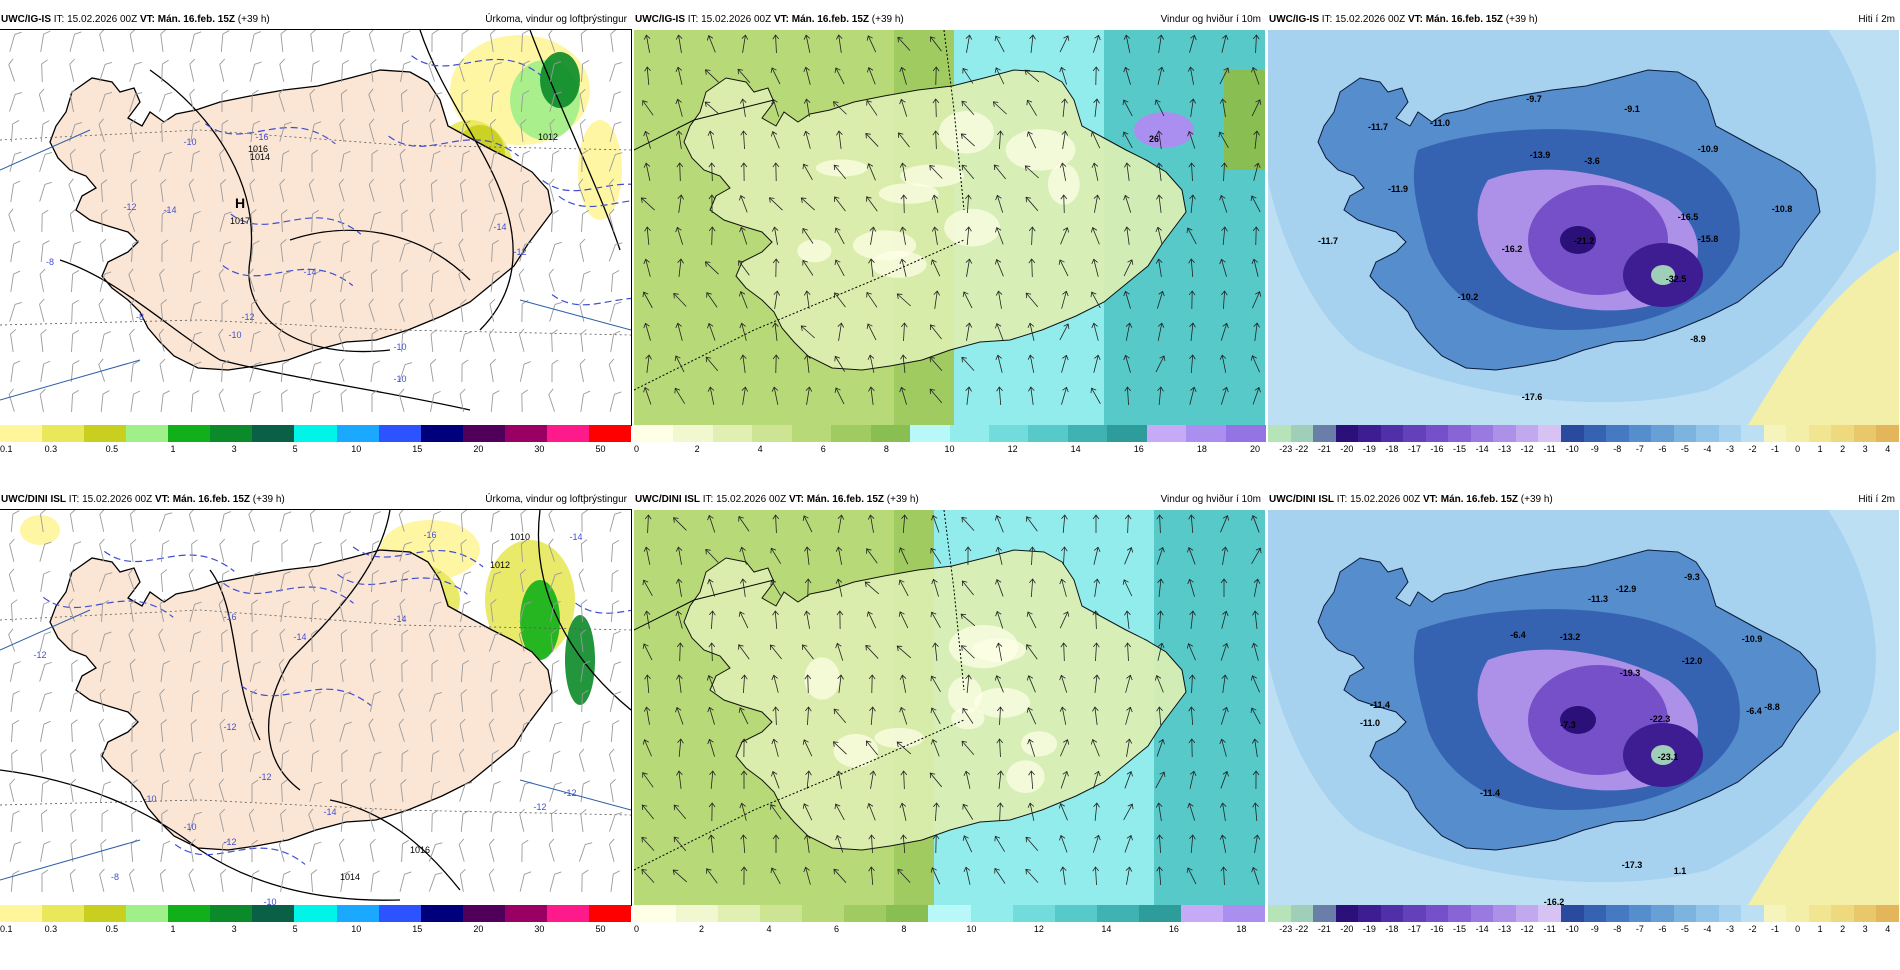  Describe the element at coordinates (1369, 449) in the screenshot. I see `colorbar-tick-label: -19` at that location.